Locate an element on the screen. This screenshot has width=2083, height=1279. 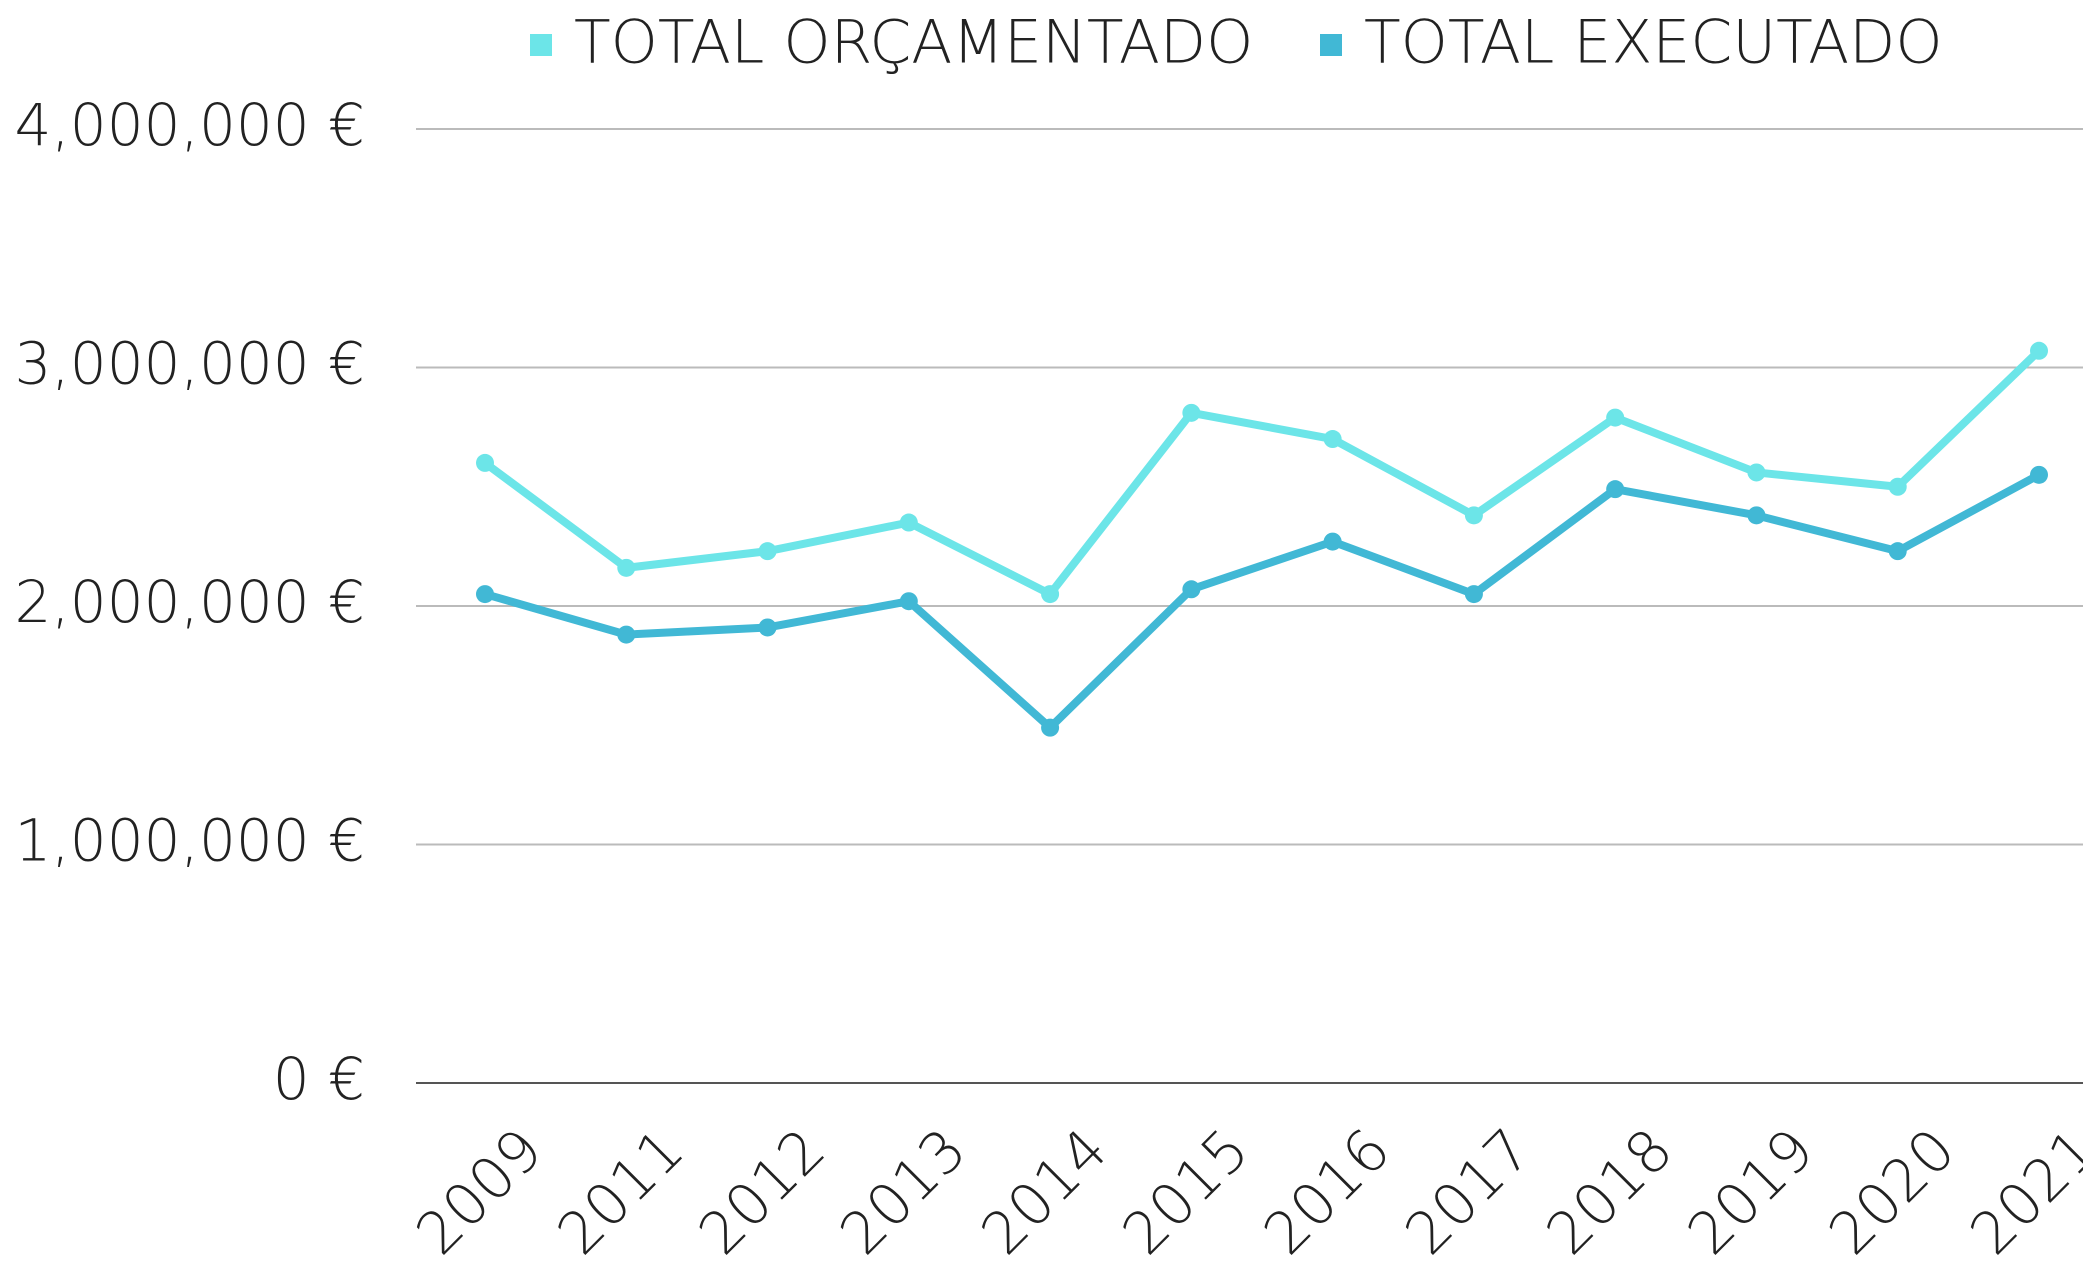
x-tick-label: 2019 is located at coordinates (1750, 1191).